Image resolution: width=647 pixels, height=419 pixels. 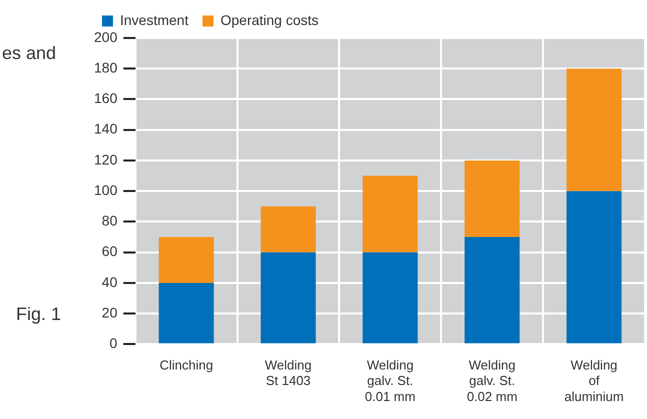 I want to click on x-tick-label: Welding galv. St. 0.02 mm, so click(x=492, y=381).